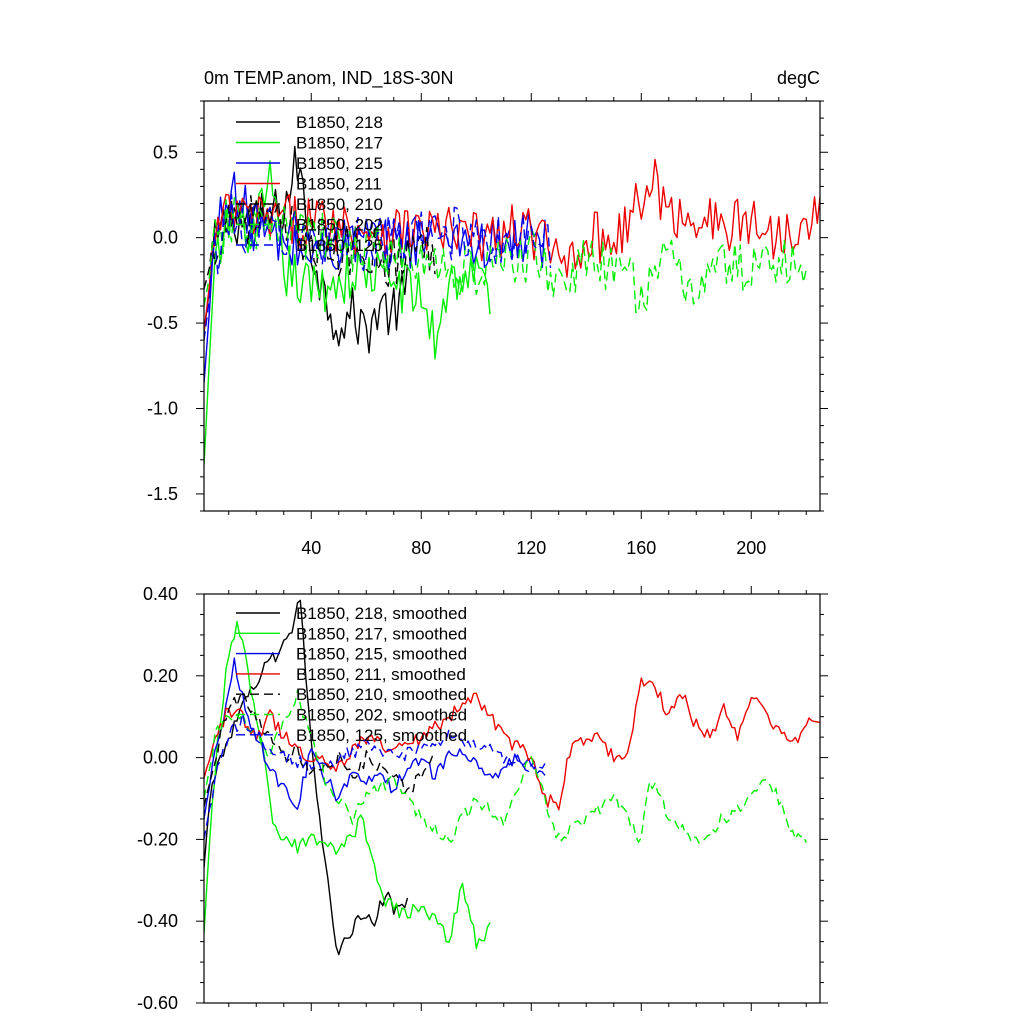 The image size is (1024, 1024). Describe the element at coordinates (381, 633) in the screenshot. I see `legend-label: B1850, 217, smoothed` at that location.